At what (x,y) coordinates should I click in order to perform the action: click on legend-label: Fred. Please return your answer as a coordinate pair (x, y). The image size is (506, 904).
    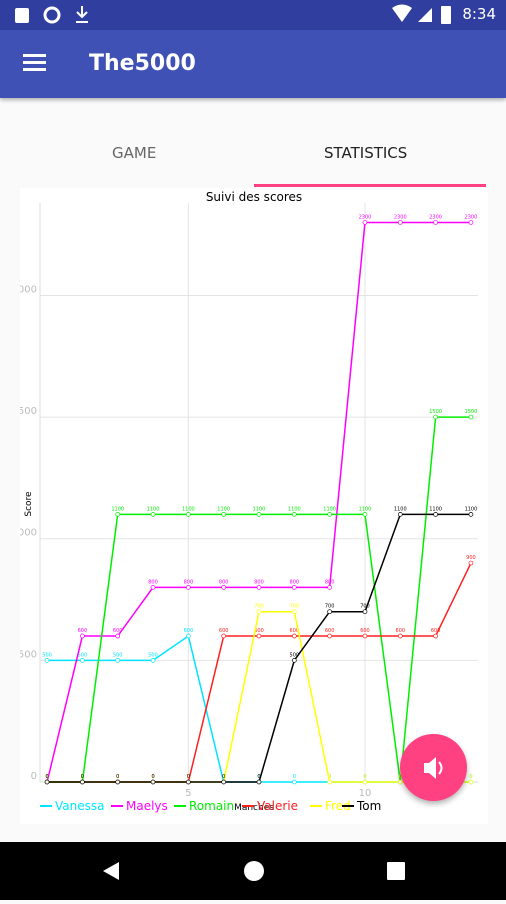
    Looking at the image, I should click on (338, 806).